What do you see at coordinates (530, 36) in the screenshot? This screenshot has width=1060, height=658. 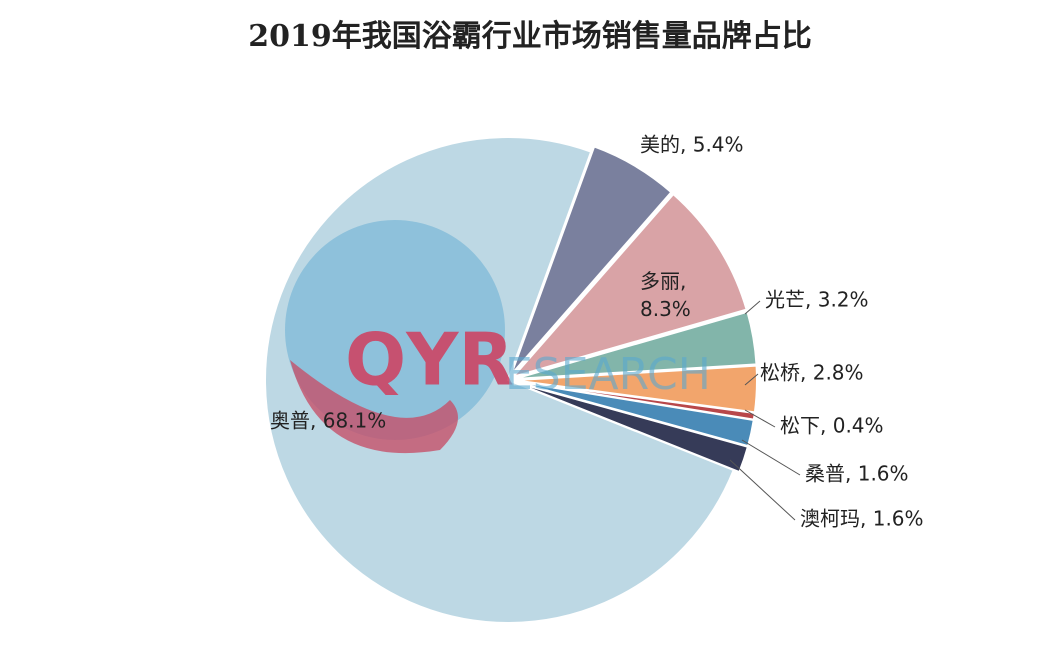 I see `chart-title: 2019年我国浴霸行业市场销售量品牌占比` at bounding box center [530, 36].